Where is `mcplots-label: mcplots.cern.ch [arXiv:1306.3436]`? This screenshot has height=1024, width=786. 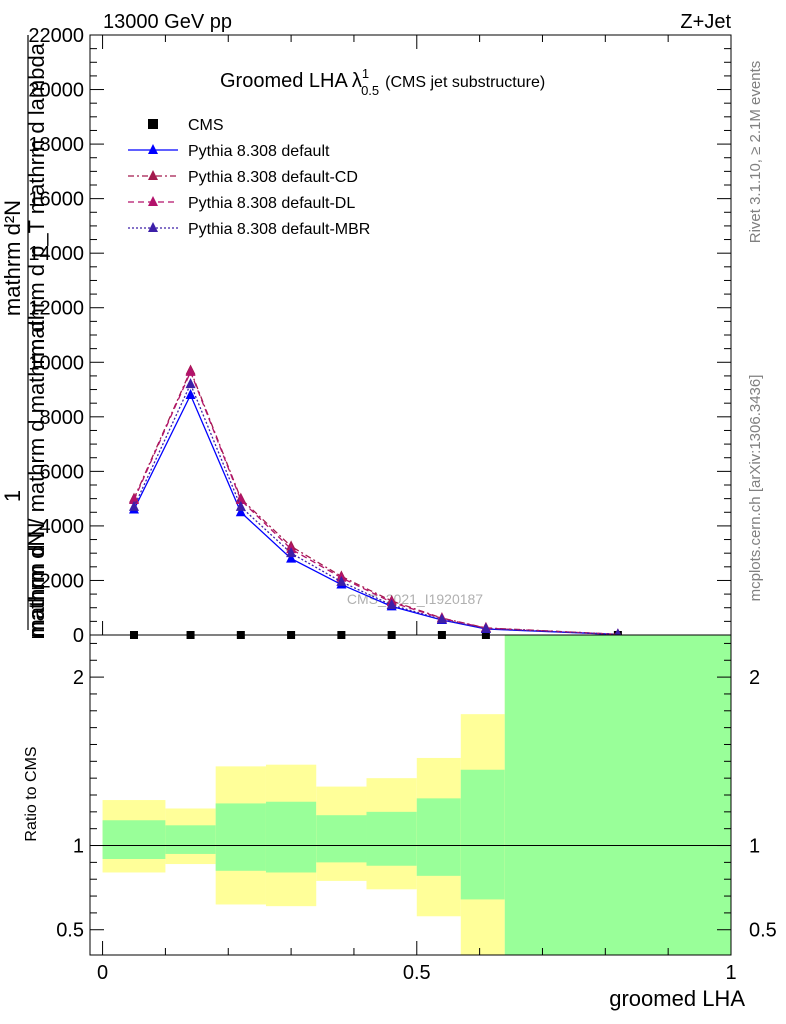
mcplots-label: mcplots.cern.ch [arXiv:1306.3436] is located at coordinates (755, 488).